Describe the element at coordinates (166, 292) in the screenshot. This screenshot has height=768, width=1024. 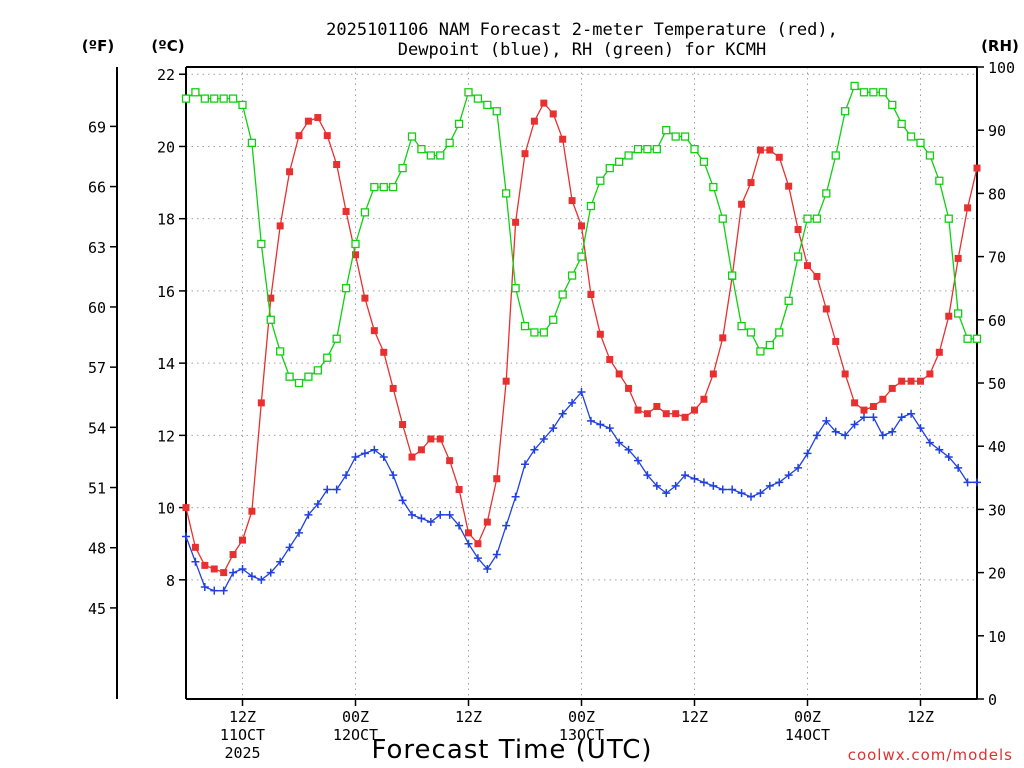
I see `celsius-tick-label: 16` at that location.